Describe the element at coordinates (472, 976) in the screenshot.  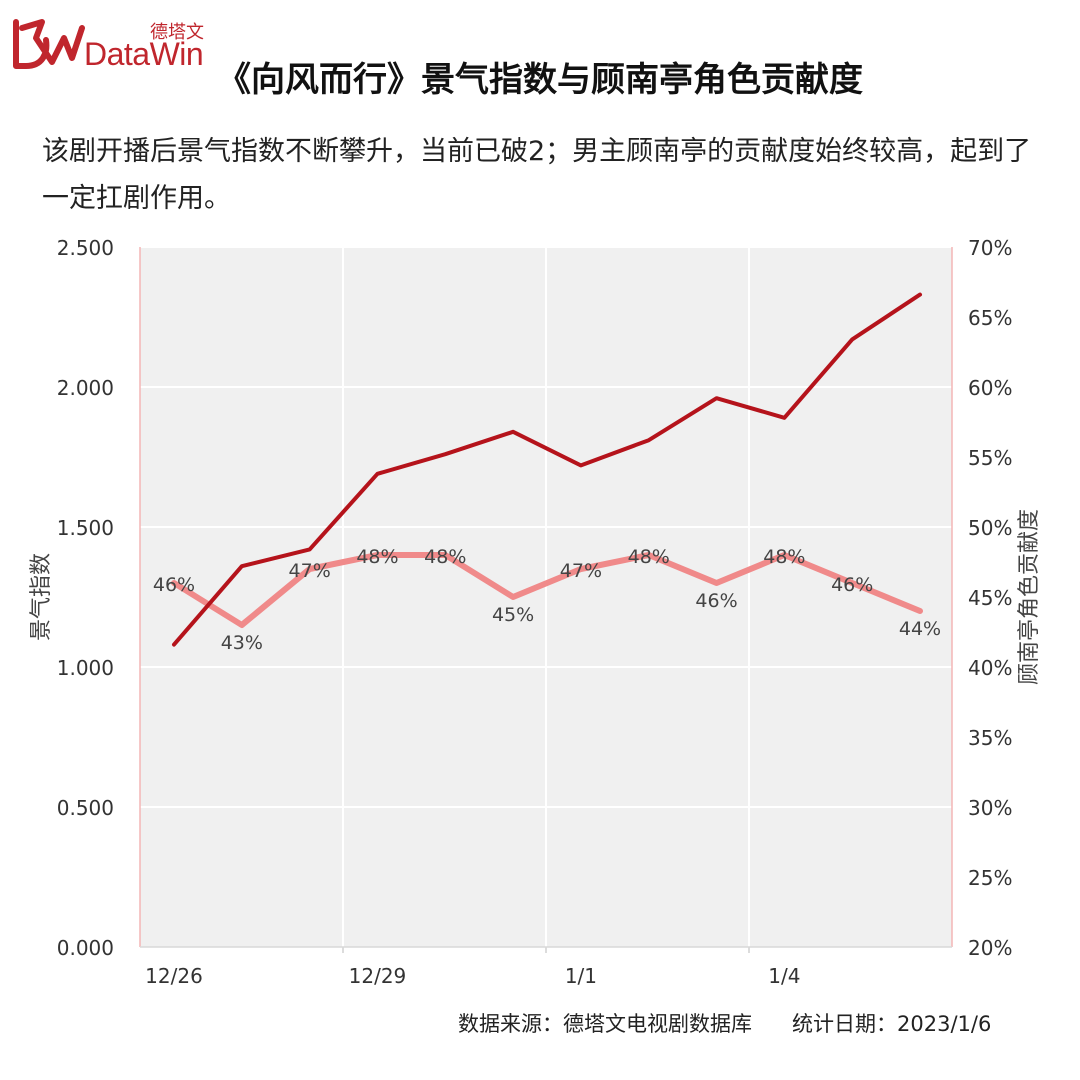
I see `x-ticks: 12/26 12/29 1/1 1/4` at that location.